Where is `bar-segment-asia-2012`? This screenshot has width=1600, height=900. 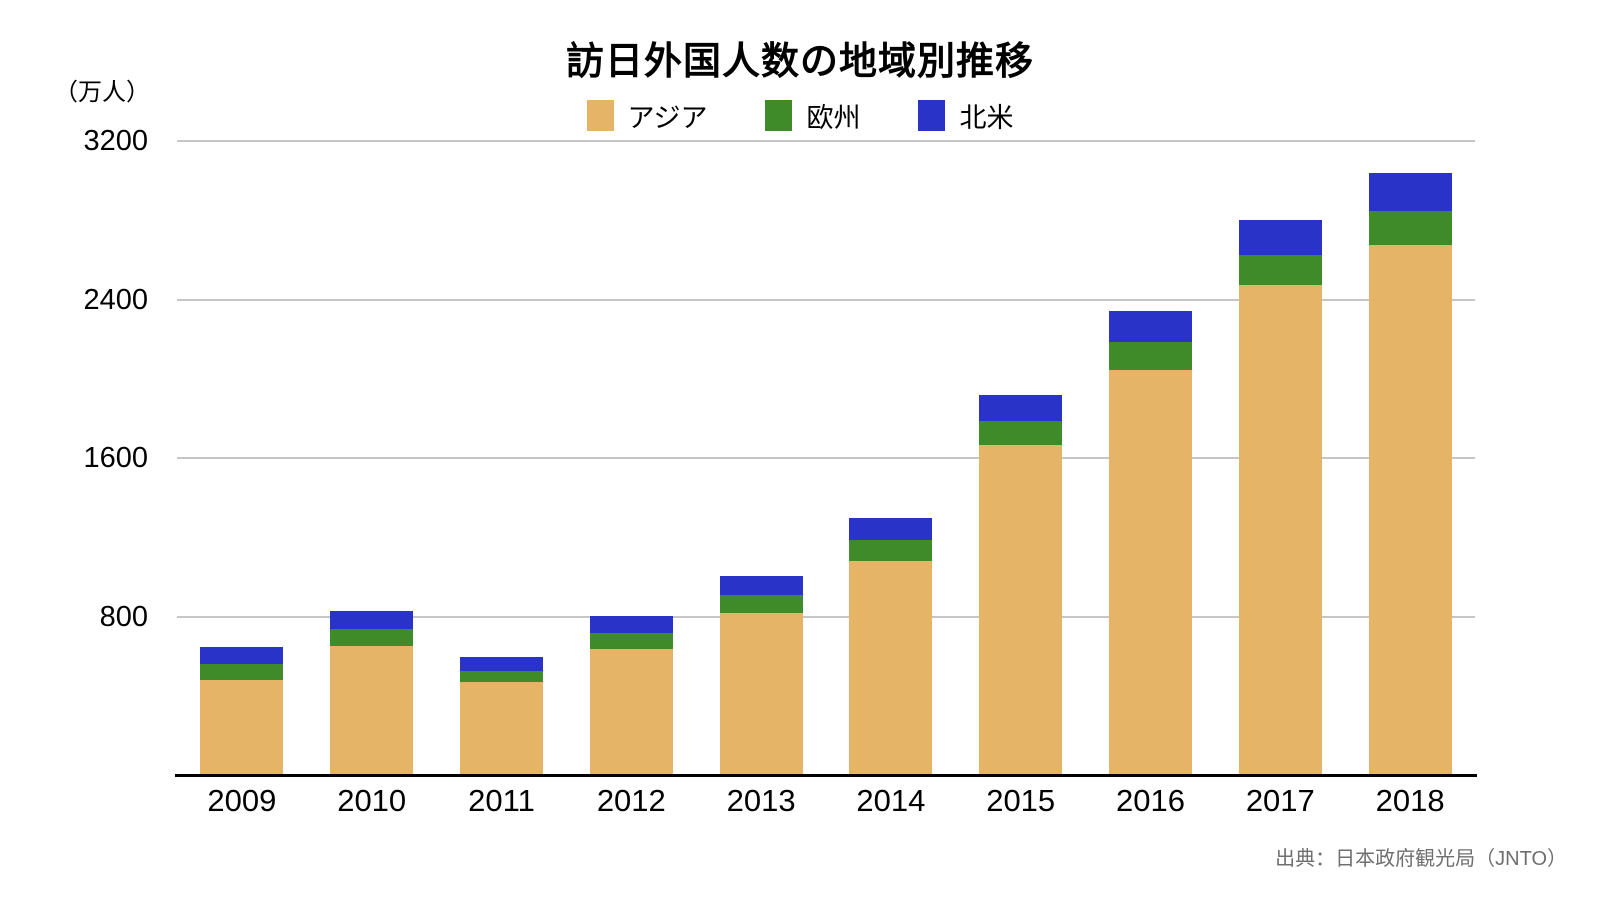
bar-segment-asia-2012 is located at coordinates (631, 711).